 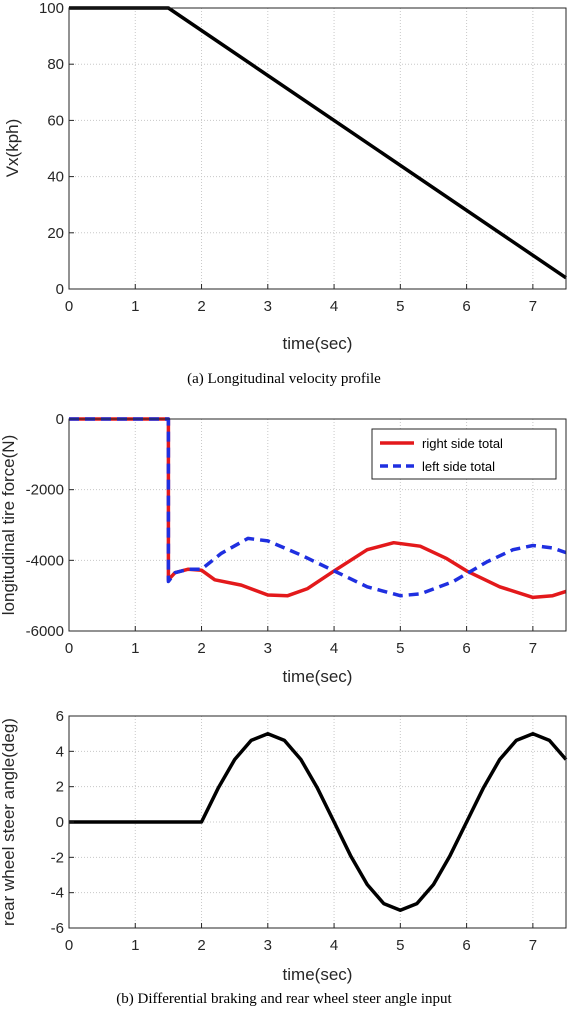 I want to click on y-tick-label: 60, so click(x=55, y=120).